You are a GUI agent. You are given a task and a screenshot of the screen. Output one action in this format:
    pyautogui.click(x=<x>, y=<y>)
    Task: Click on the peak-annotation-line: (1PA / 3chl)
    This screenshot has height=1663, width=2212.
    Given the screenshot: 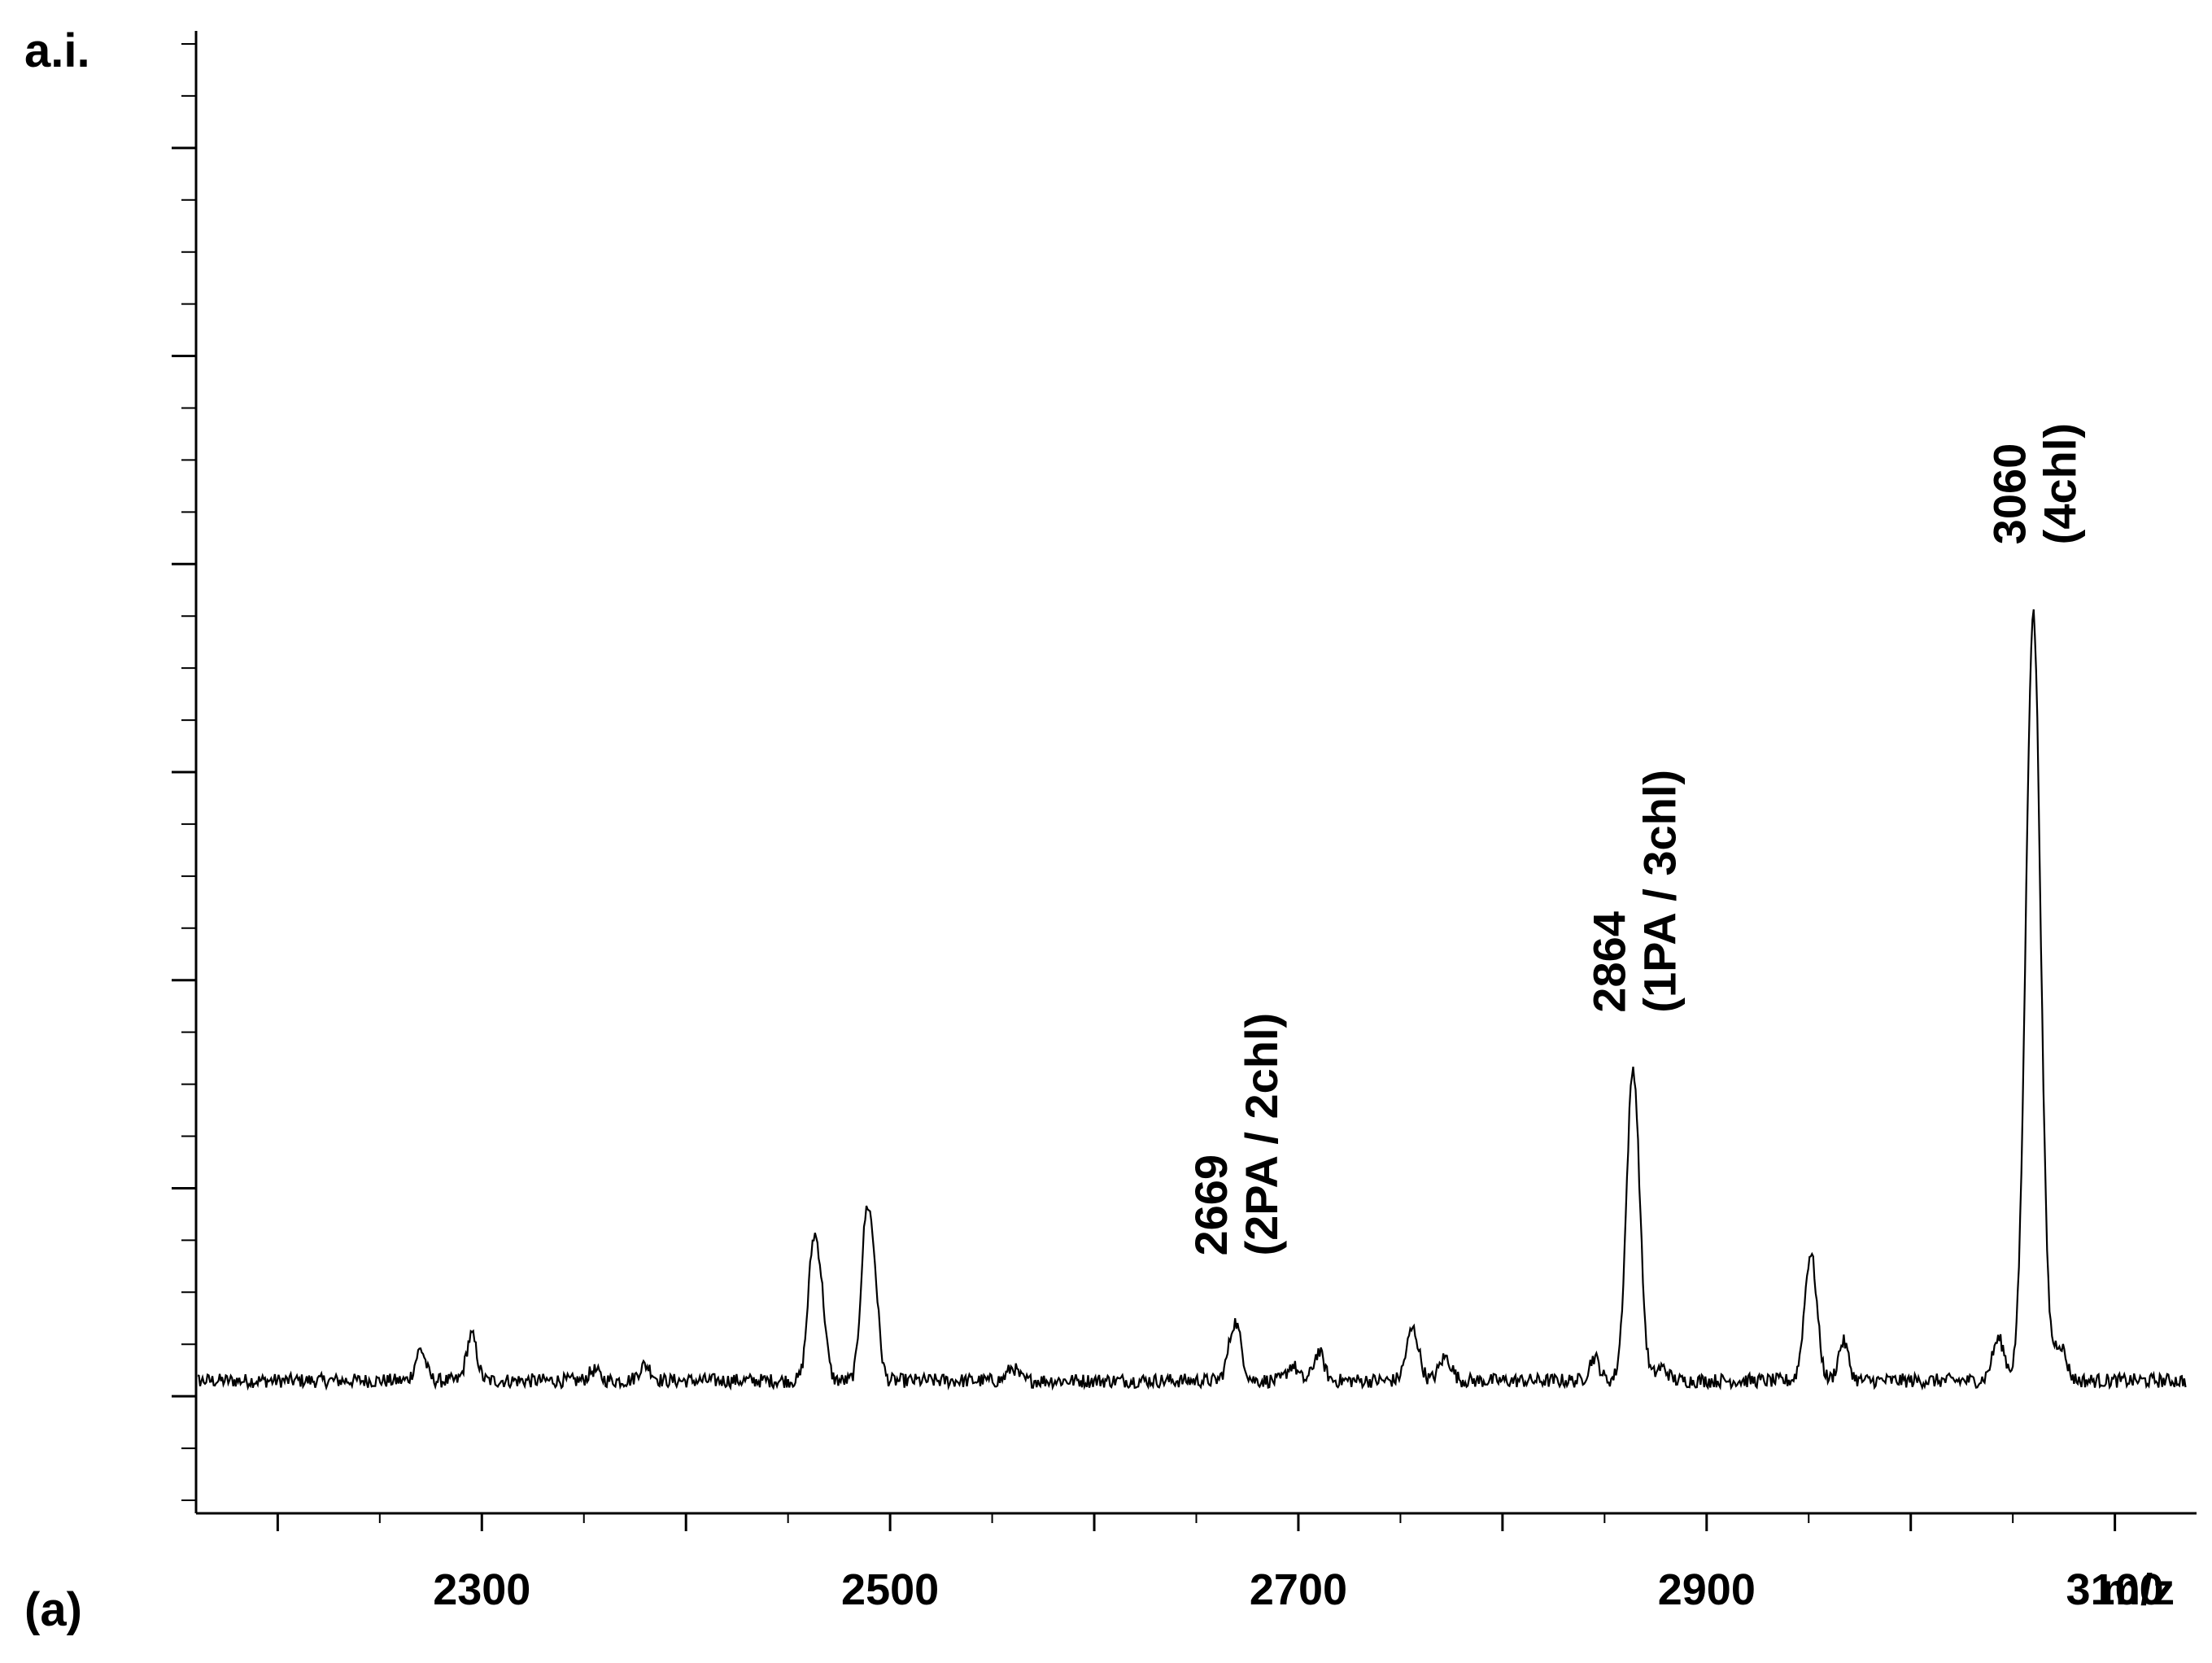 What is the action you would take?
    pyautogui.click(x=1659, y=891)
    